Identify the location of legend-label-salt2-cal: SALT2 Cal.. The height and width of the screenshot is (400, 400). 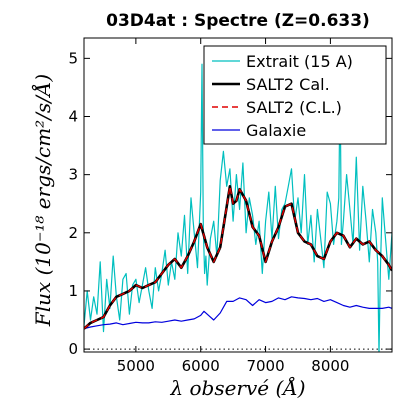
(288, 84).